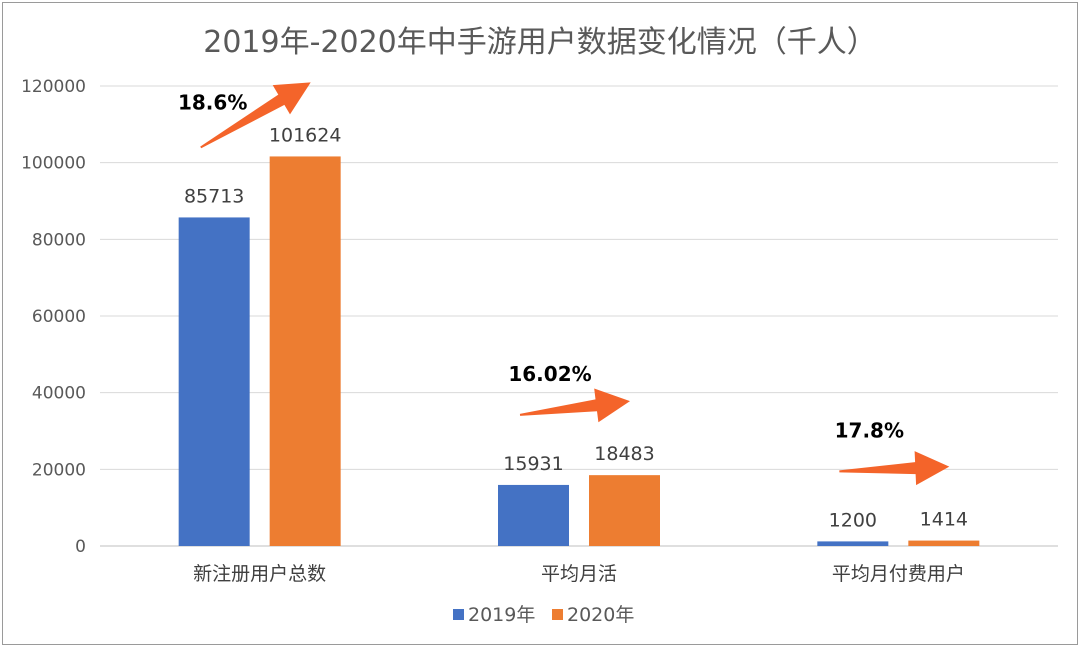 The image size is (1080, 647). I want to click on y-tick-label: 0, so click(80, 547).